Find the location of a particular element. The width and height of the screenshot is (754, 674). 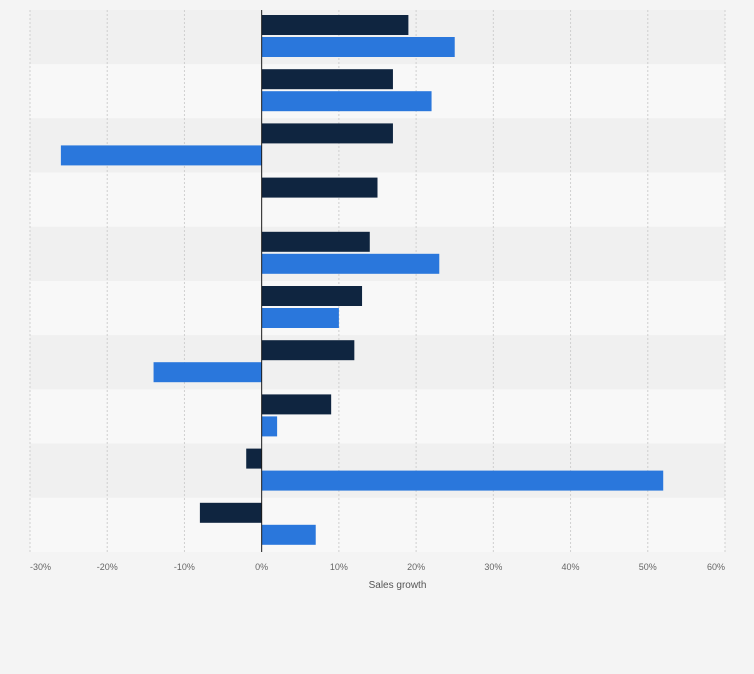

x-tick-label: 60% is located at coordinates (716, 567).